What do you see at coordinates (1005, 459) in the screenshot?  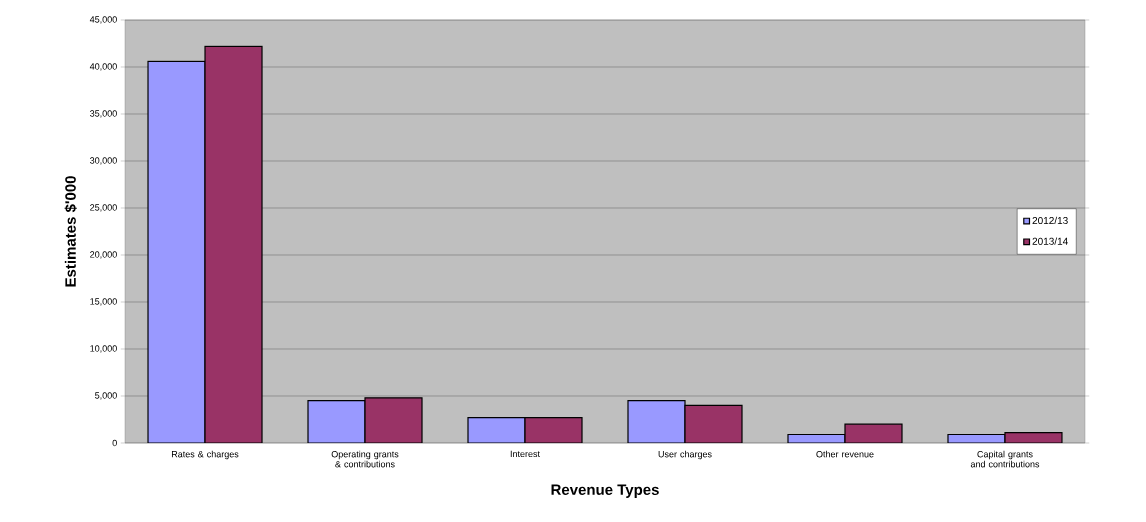 I see `x-tick-label: Capital grants and contributions` at bounding box center [1005, 459].